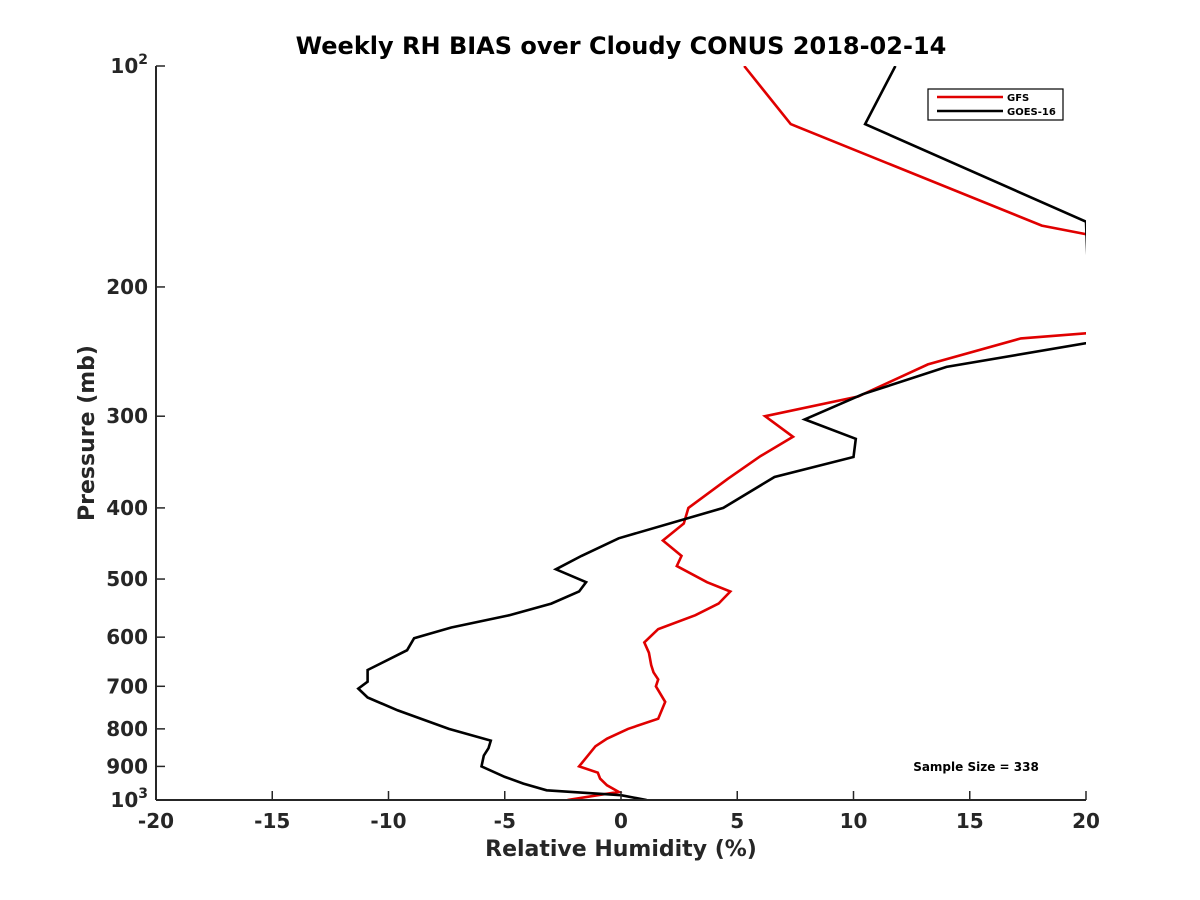 This screenshot has height=900, width=1200. I want to click on x-tick-label: 15, so click(970, 821).